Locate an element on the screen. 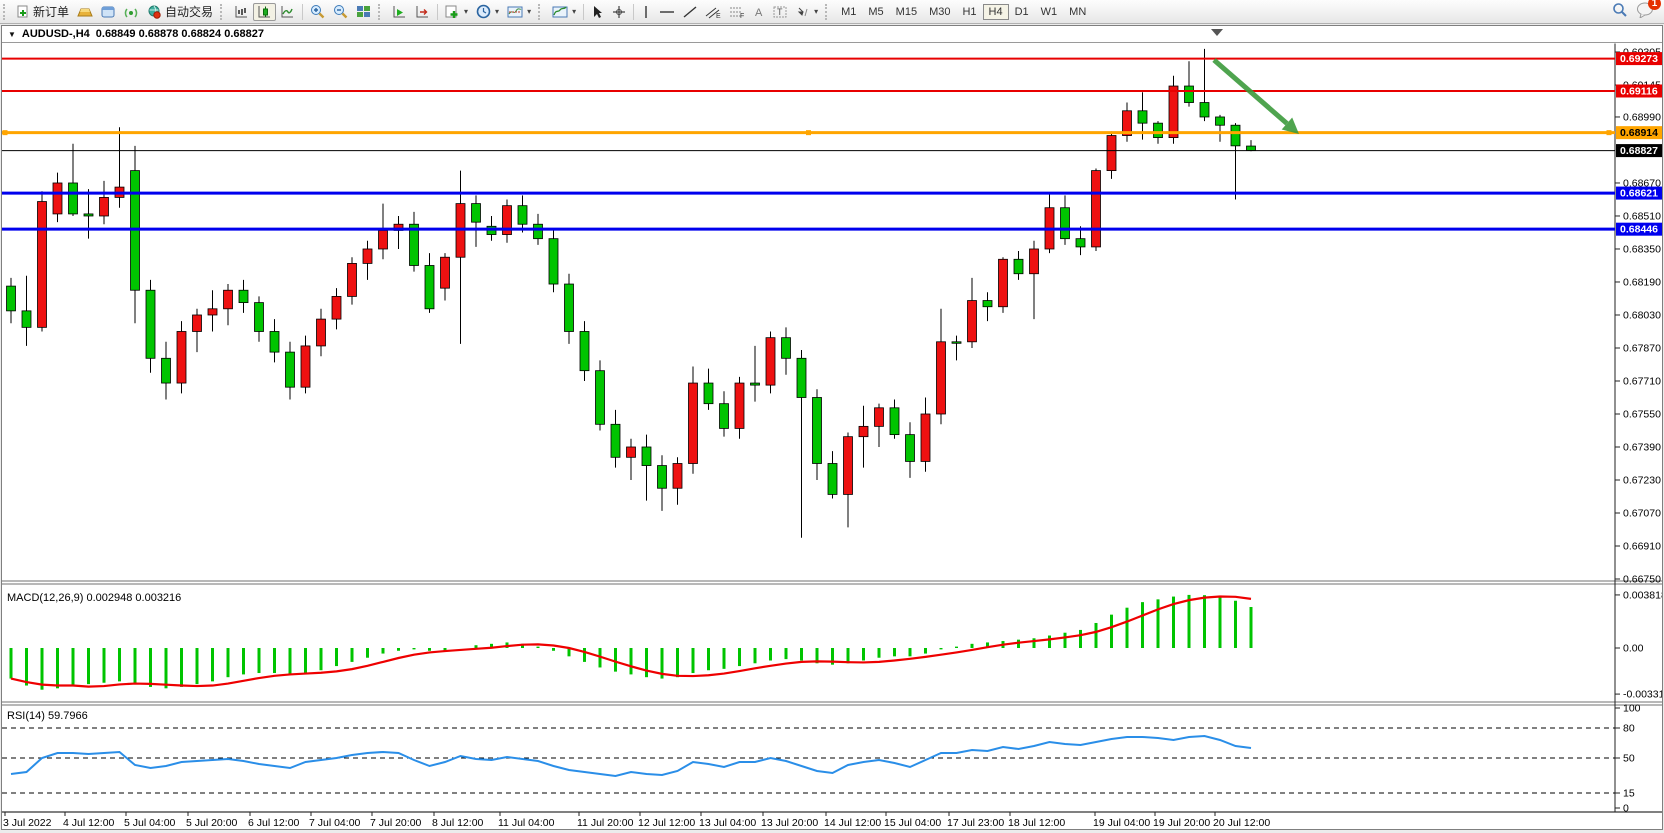  text-label-button: T is located at coordinates (780, 12).